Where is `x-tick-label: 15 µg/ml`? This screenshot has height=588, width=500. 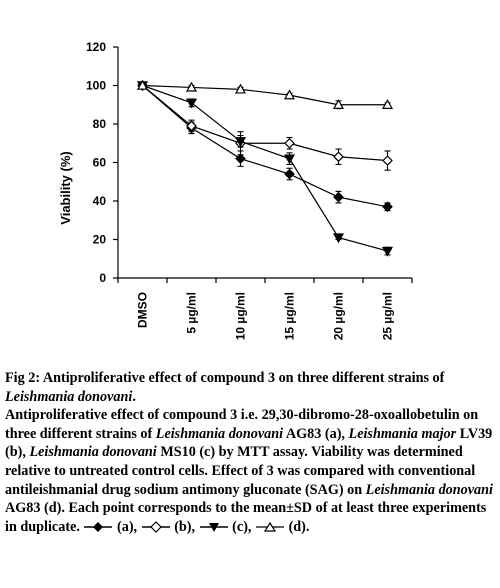
x-tick-label: 15 µg/ml is located at coordinates (290, 316).